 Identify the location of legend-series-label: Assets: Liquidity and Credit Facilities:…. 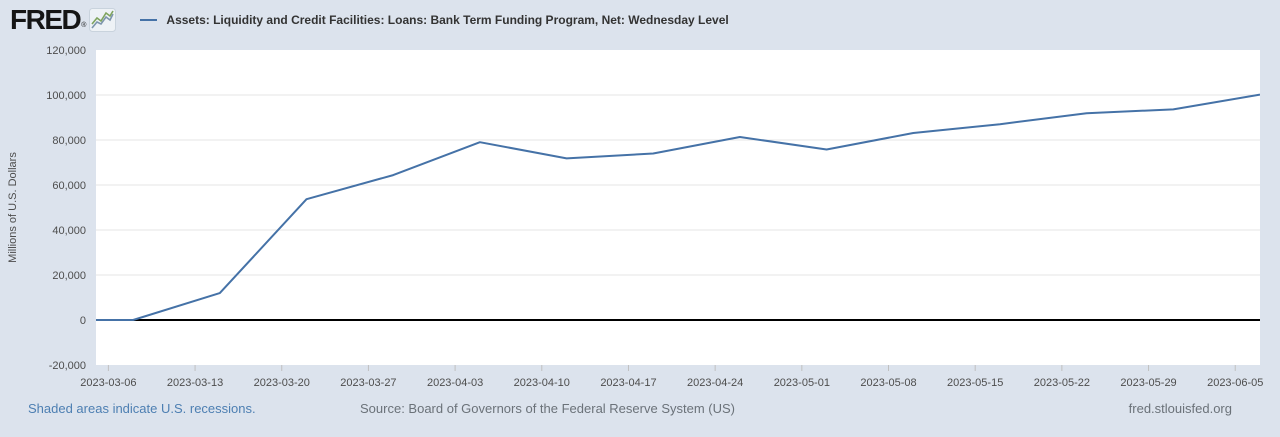
(447, 20).